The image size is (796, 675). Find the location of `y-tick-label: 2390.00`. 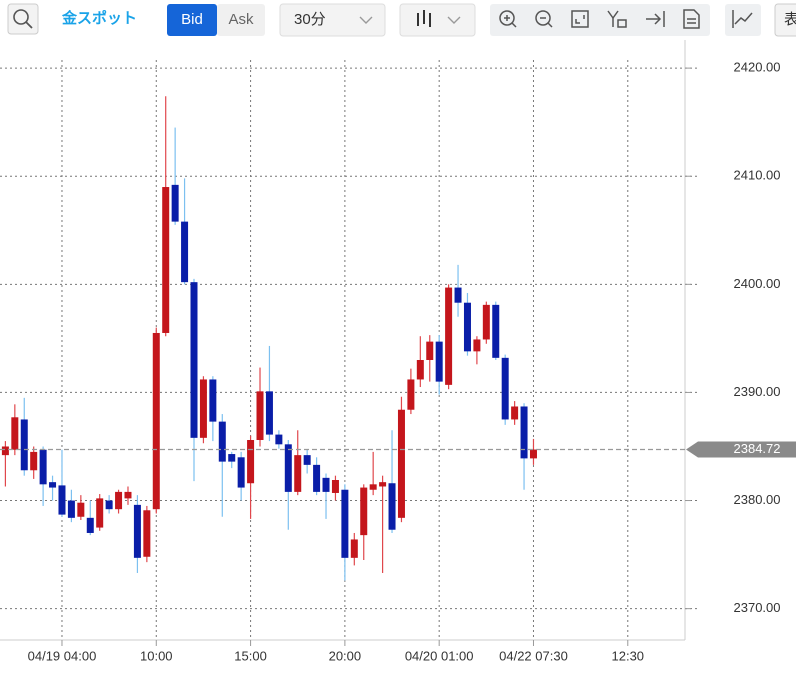

y-tick-label: 2390.00 is located at coordinates (757, 391).